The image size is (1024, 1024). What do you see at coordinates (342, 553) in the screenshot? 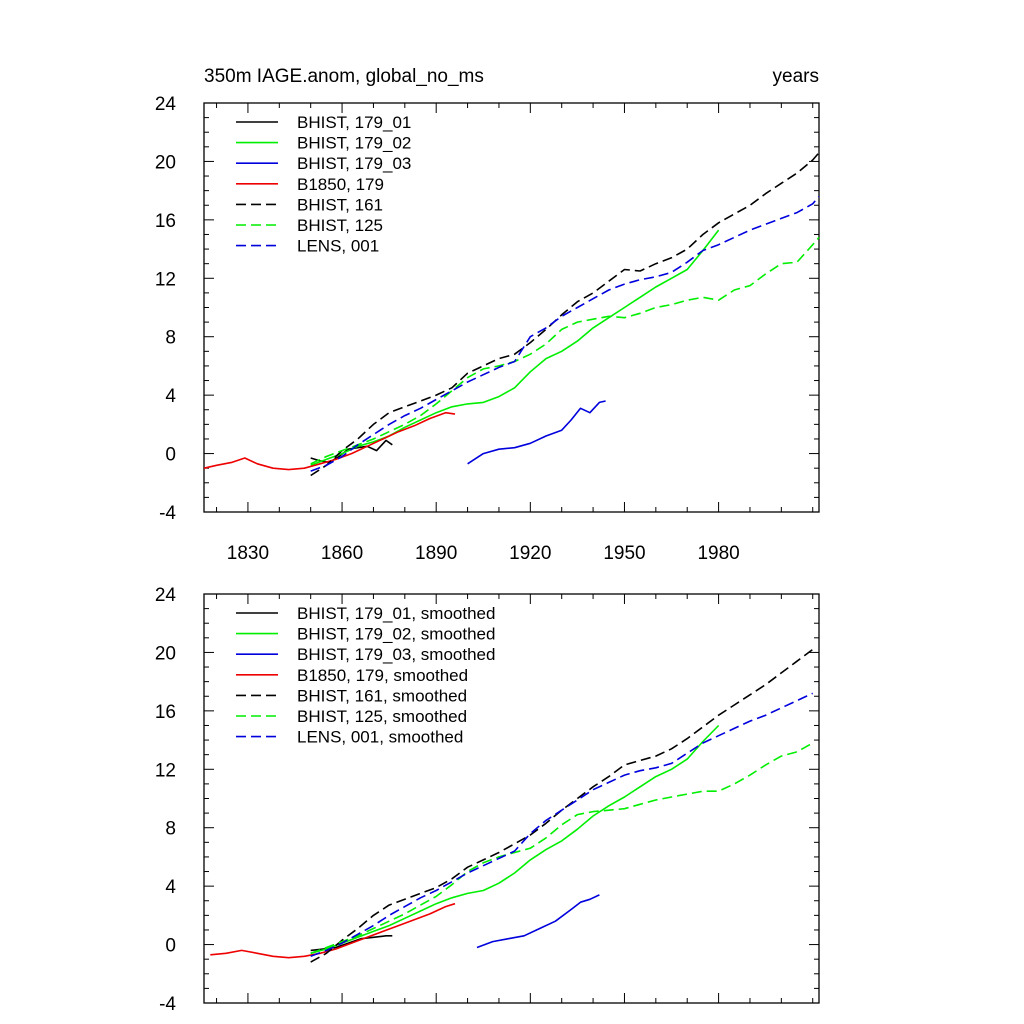
I see `x-tick-label: 1860` at bounding box center [342, 553].